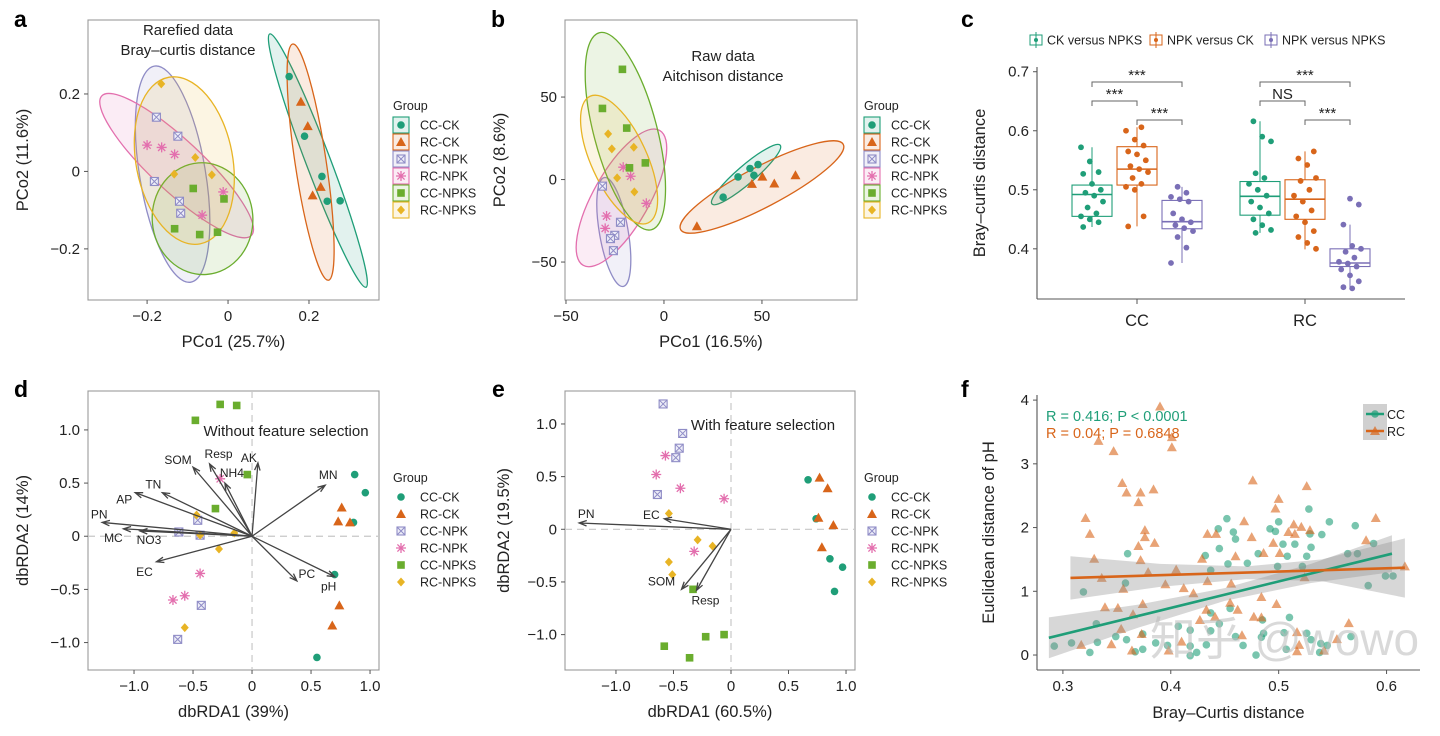  Describe the element at coordinates (504, 530) in the screenshot. I see `y-axis-title: dbRDA2 (19.5%)` at that location.